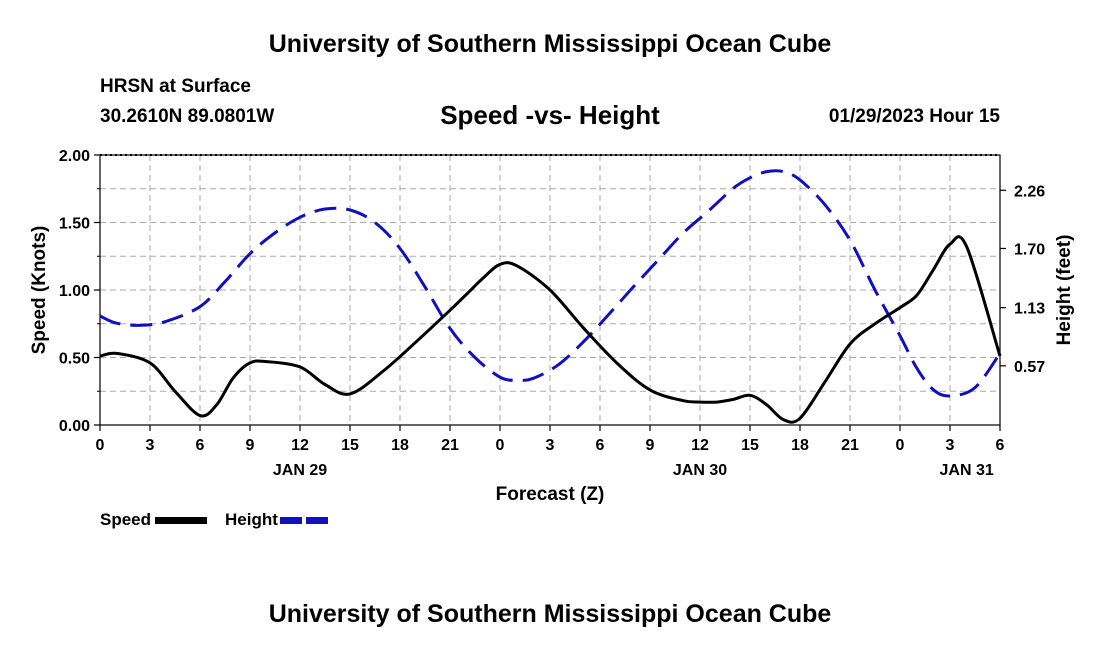 Image resolution: width=1100 pixels, height=650 pixels. I want to click on y-tick-label: 0.50, so click(74, 359).